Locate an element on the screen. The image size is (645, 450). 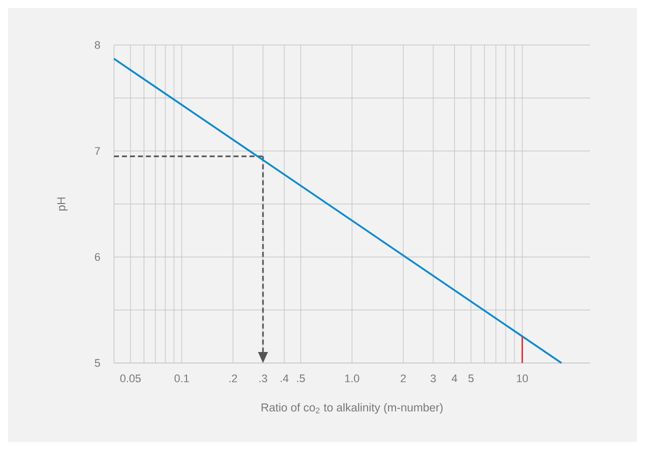
x-tick-label: 5 is located at coordinates (471, 378).